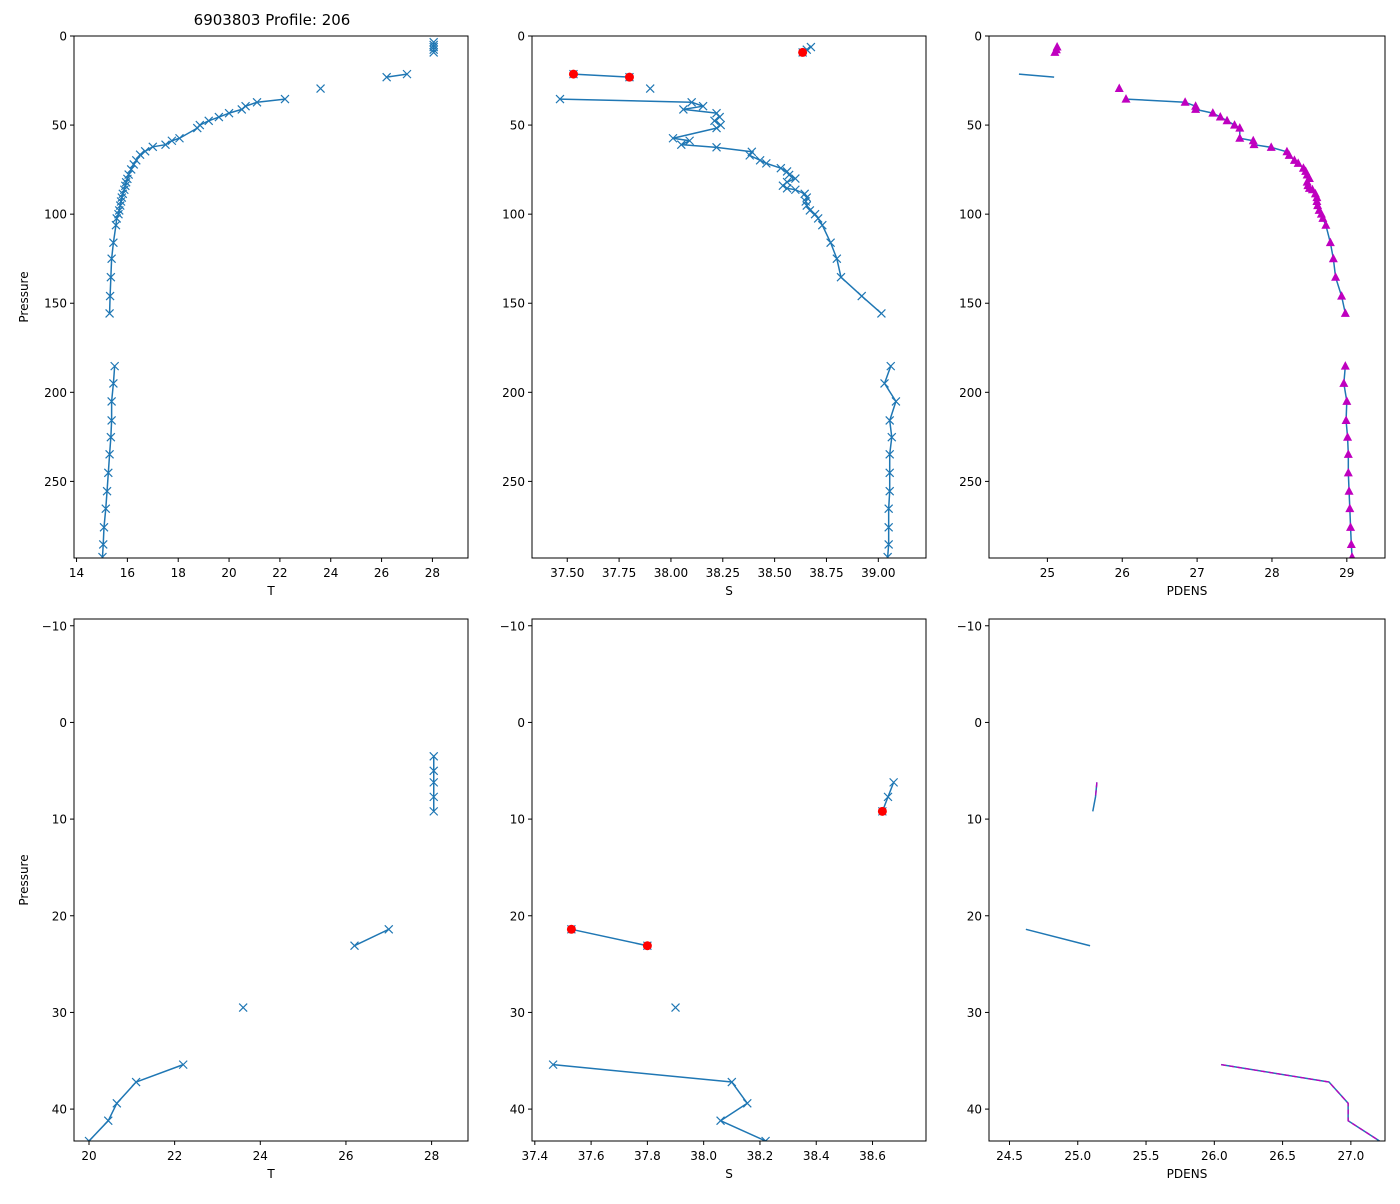  What do you see at coordinates (1346, 573) in the screenshot?
I see `x-tick-label: 29` at bounding box center [1346, 573].